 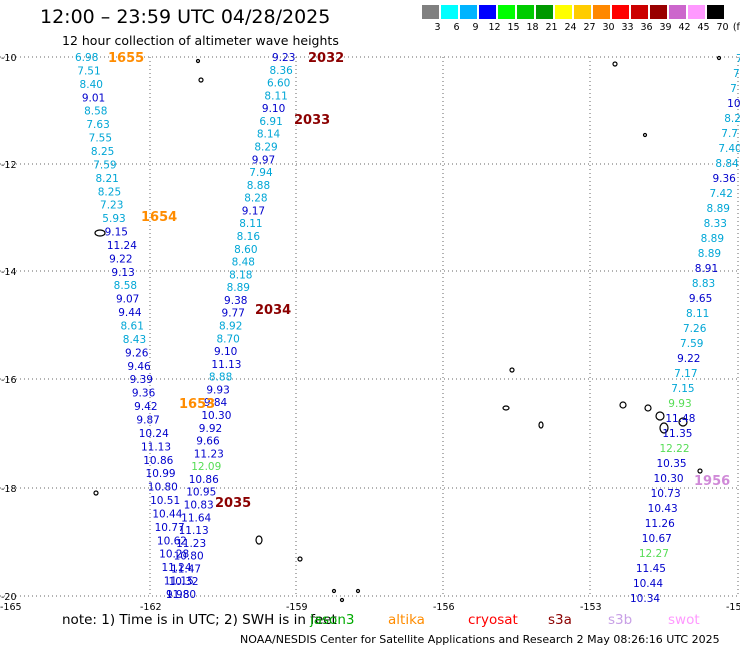 What do you see at coordinates (201, 493) in the screenshot?
I see `wave-height-value: 10.95` at bounding box center [201, 493].